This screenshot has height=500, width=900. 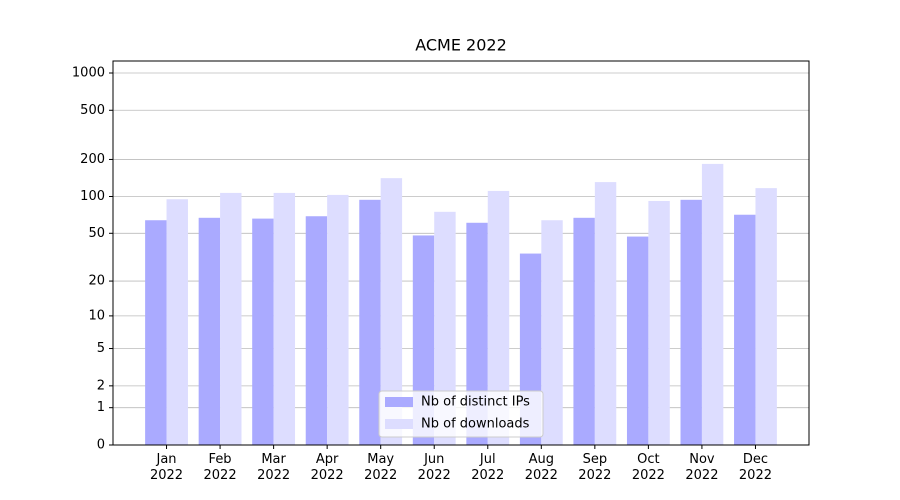 What do you see at coordinates (381, 467) in the screenshot?
I see `x-tick-label: May 2022` at bounding box center [381, 467].